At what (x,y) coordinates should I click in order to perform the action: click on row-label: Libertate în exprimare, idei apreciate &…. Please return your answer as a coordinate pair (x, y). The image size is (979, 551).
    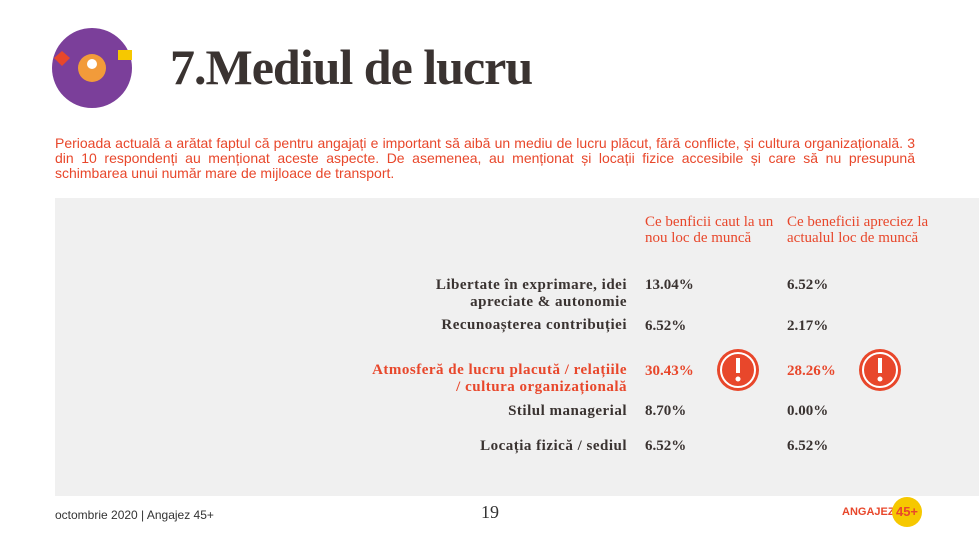
    Looking at the image, I should click on (531, 293).